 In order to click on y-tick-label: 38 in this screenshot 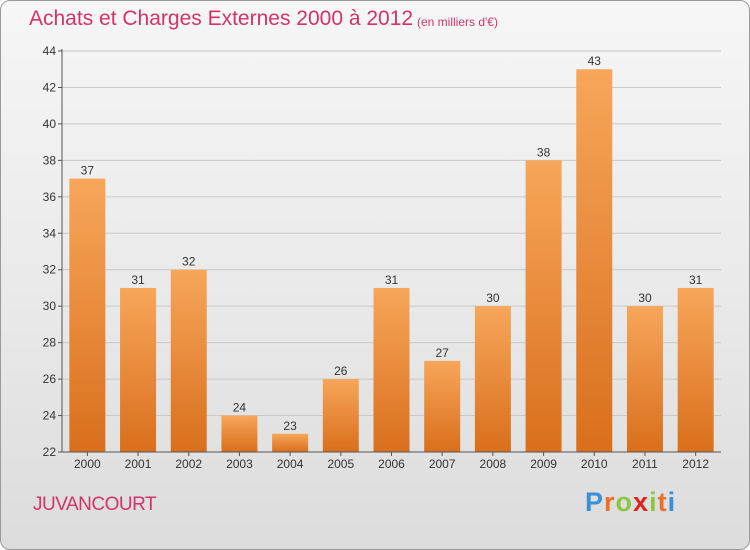, I will do `click(50, 160)`.